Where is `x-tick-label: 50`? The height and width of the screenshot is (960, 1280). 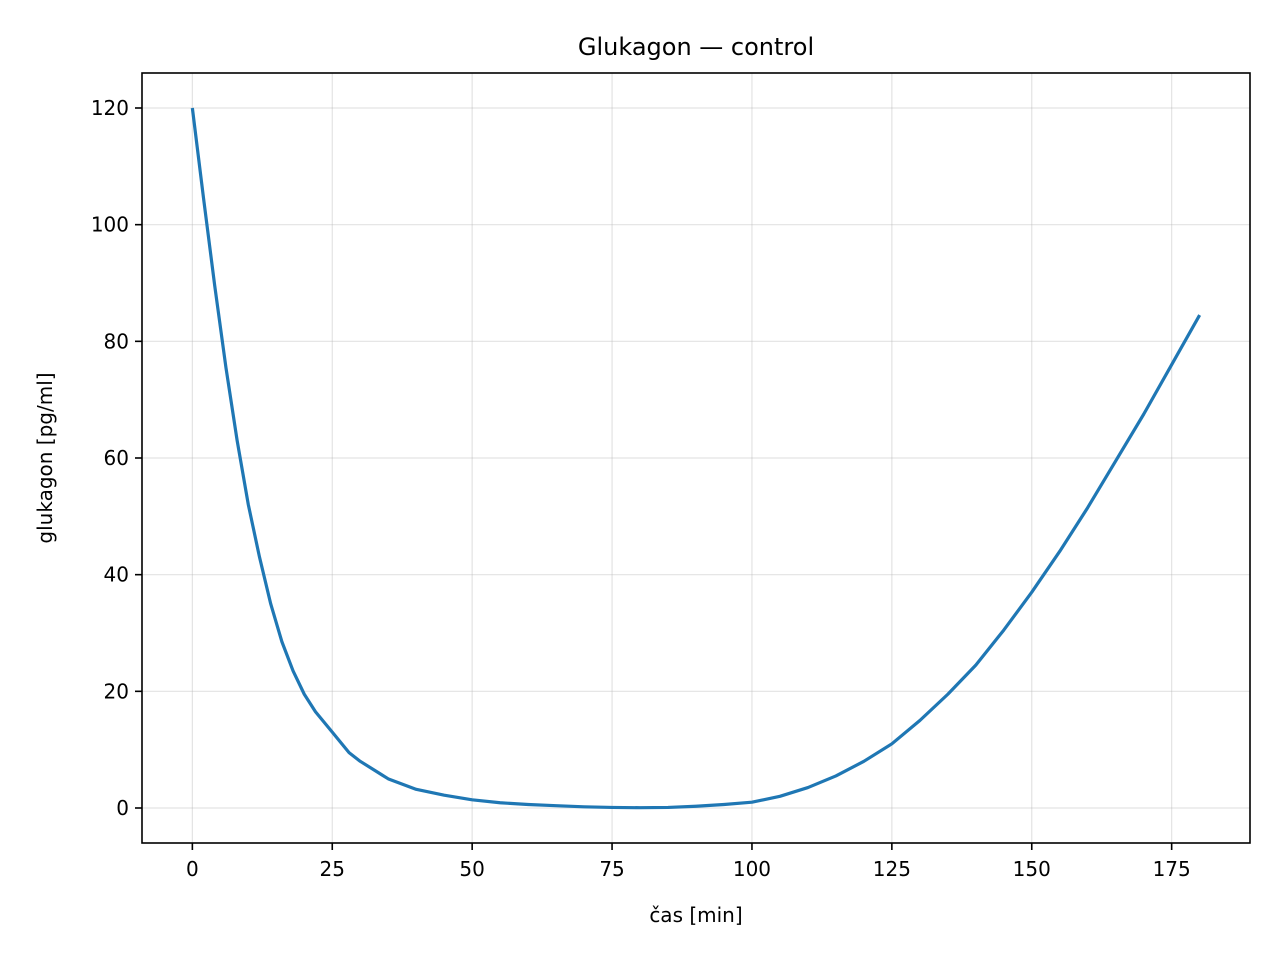
x-tick-label: 50 is located at coordinates (471, 869).